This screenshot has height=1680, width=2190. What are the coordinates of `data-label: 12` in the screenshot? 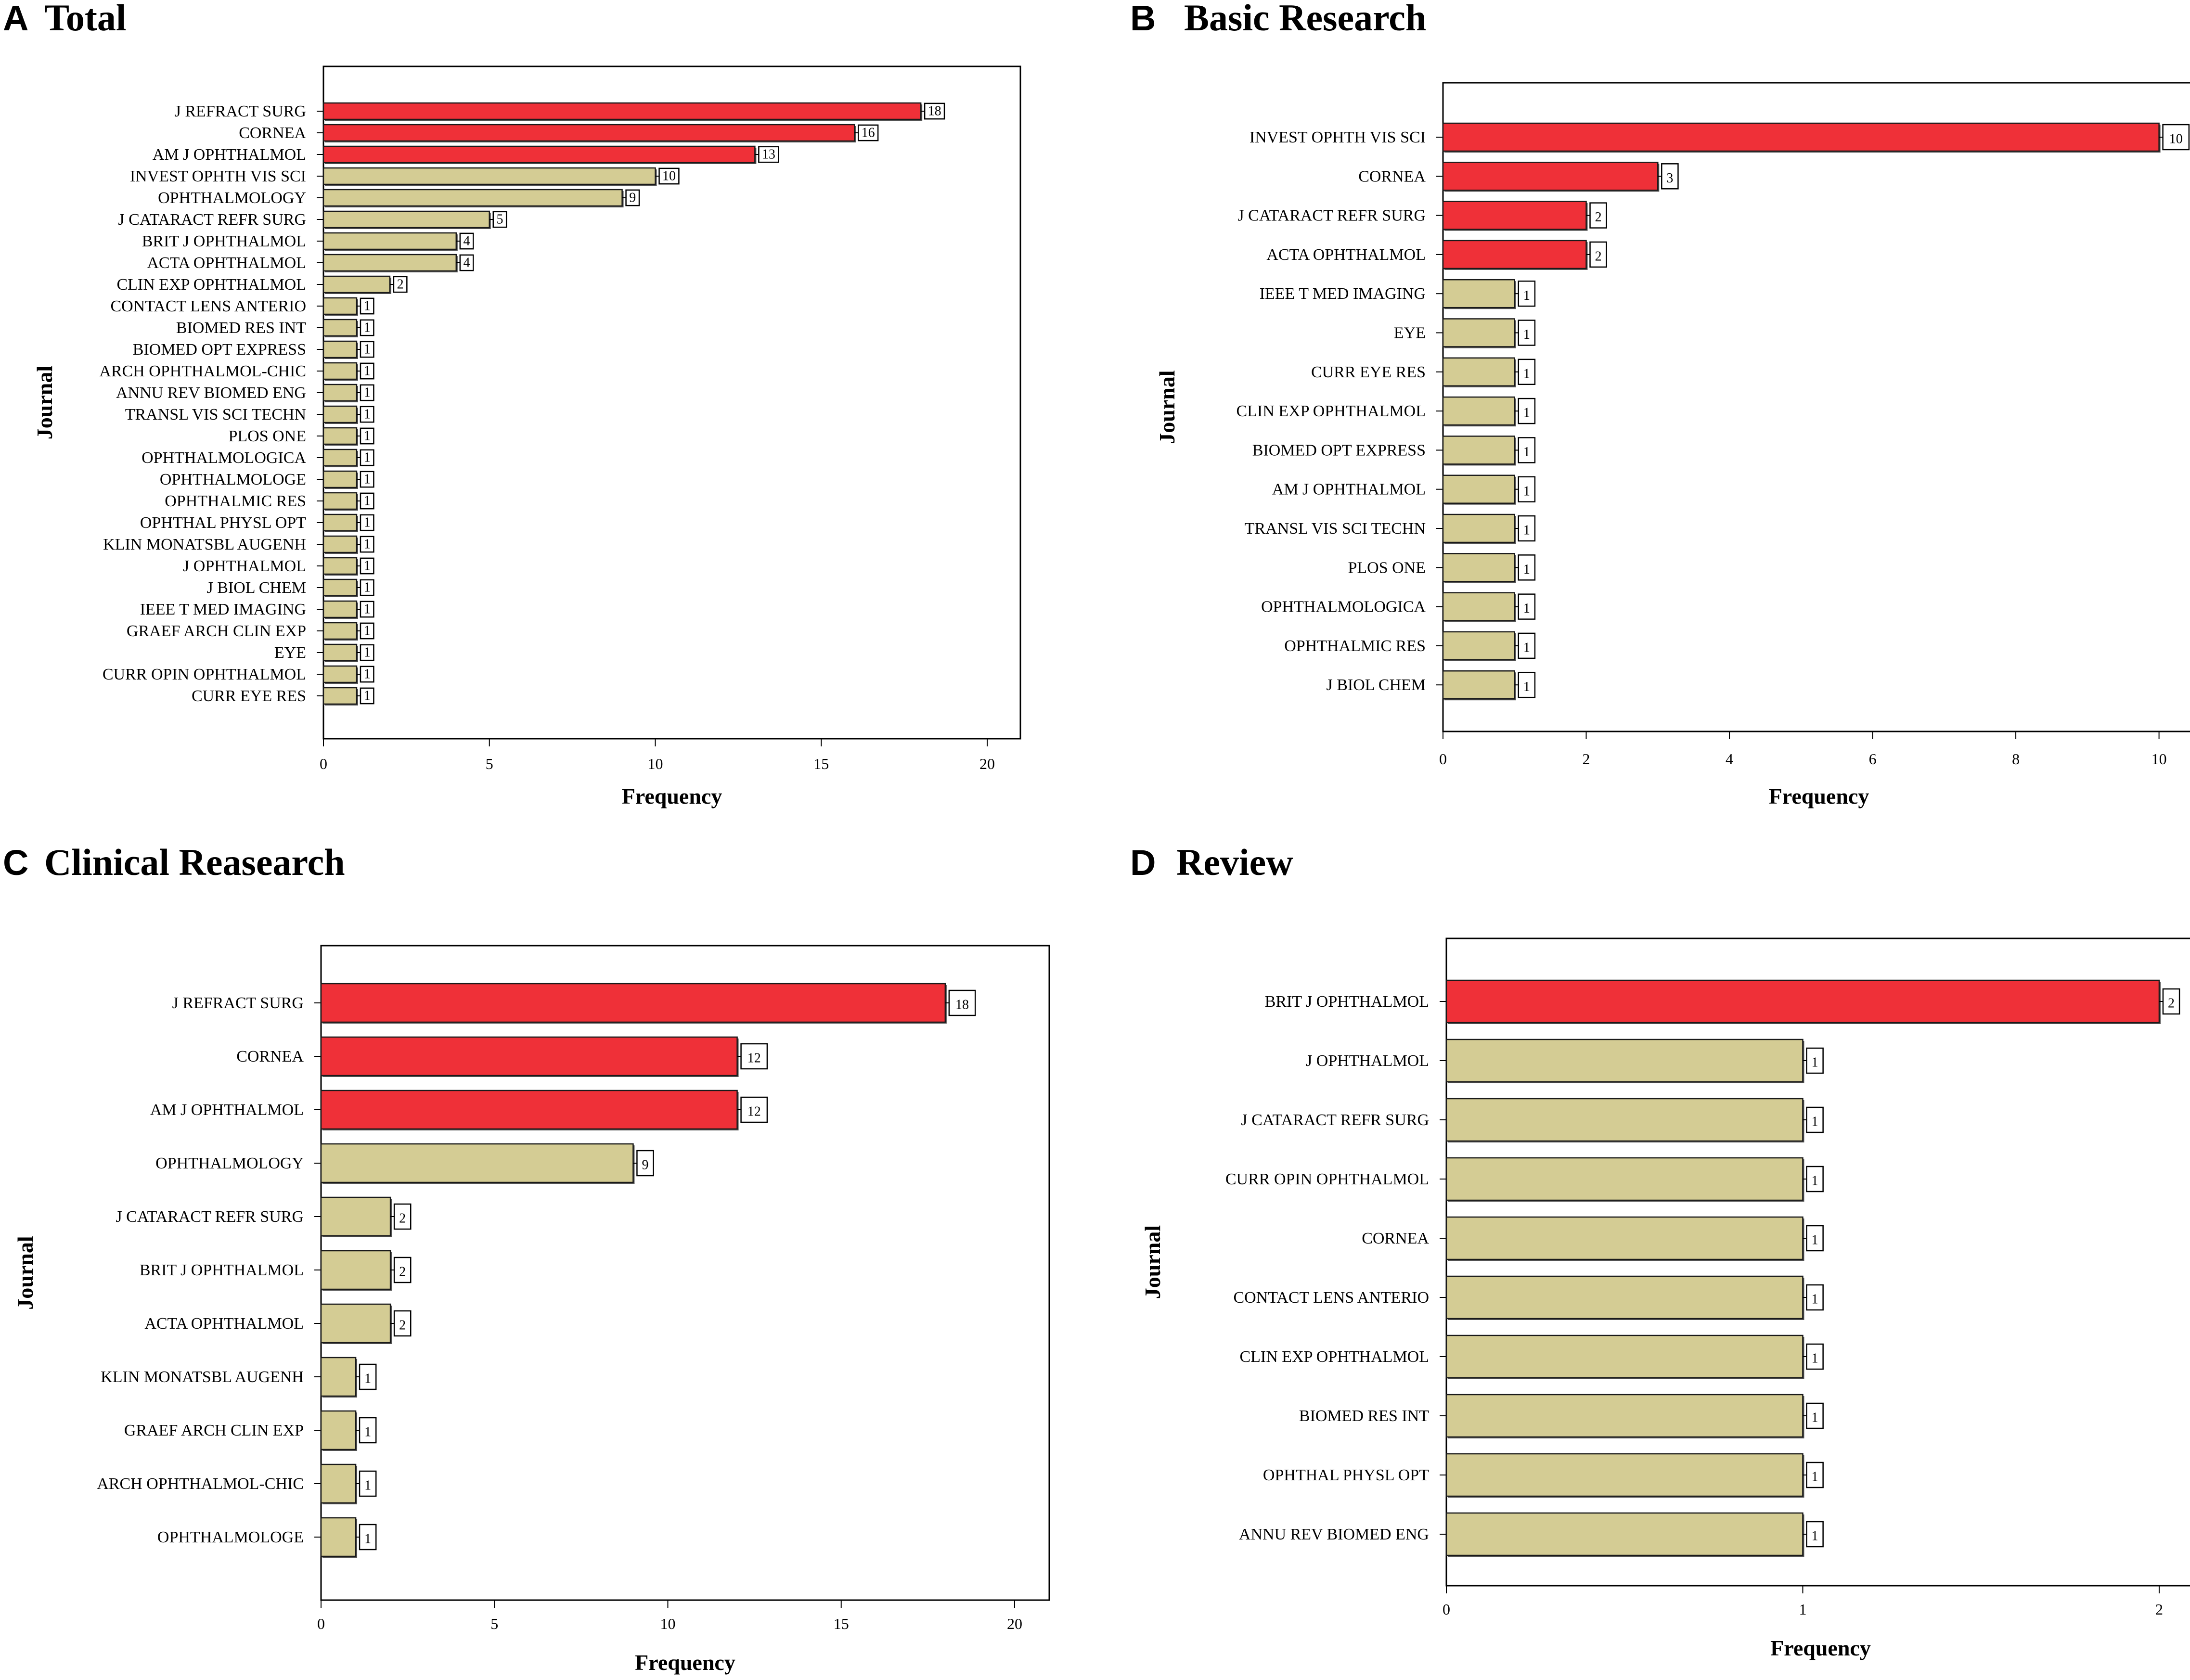 It's located at (754, 1111).